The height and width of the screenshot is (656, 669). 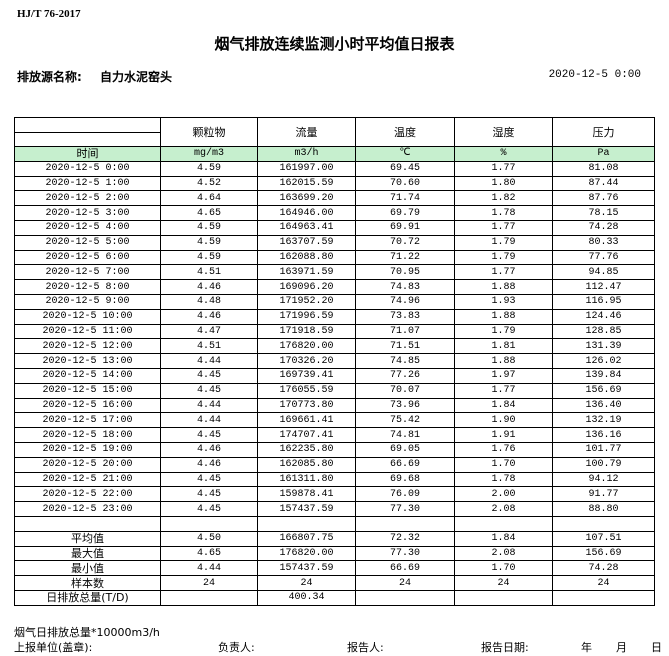 What do you see at coordinates (405, 375) in the screenshot?
I see `value-cell: 77.26` at bounding box center [405, 375].